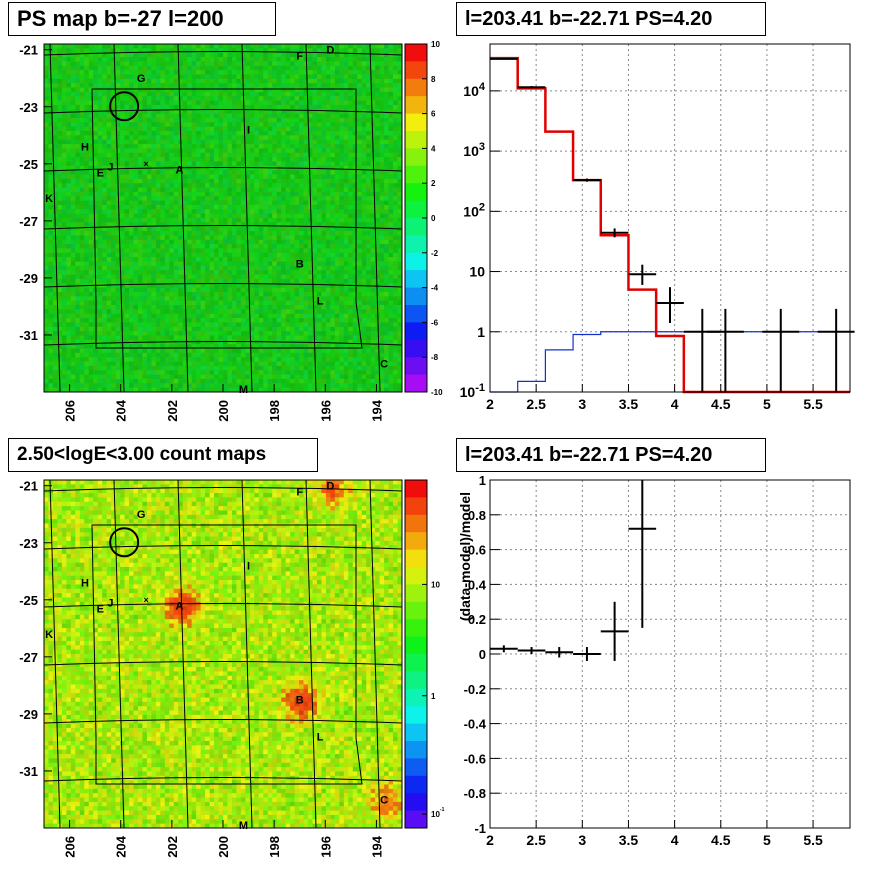 The image size is (896, 872). What do you see at coordinates (474, 150) in the screenshot?
I see `y-tick-label: 10³` at bounding box center [474, 150].